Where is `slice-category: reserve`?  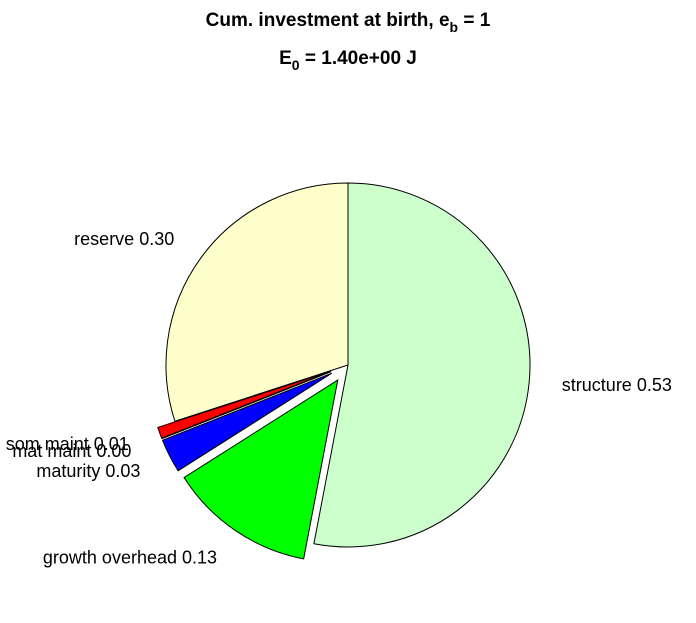
slice-category: reserve is located at coordinates (104, 239).